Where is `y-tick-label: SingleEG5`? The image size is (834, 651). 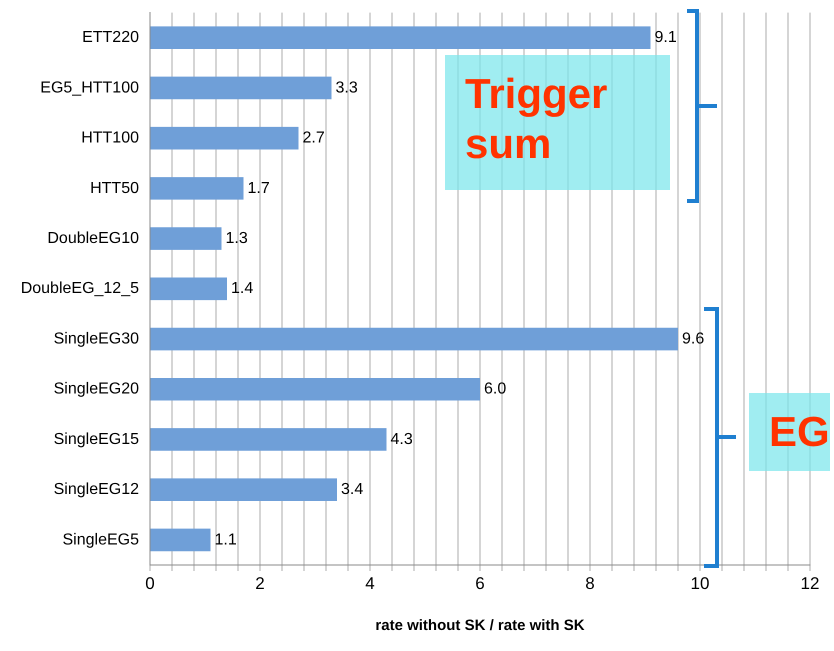
y-tick-label: SingleEG5 is located at coordinates (101, 539).